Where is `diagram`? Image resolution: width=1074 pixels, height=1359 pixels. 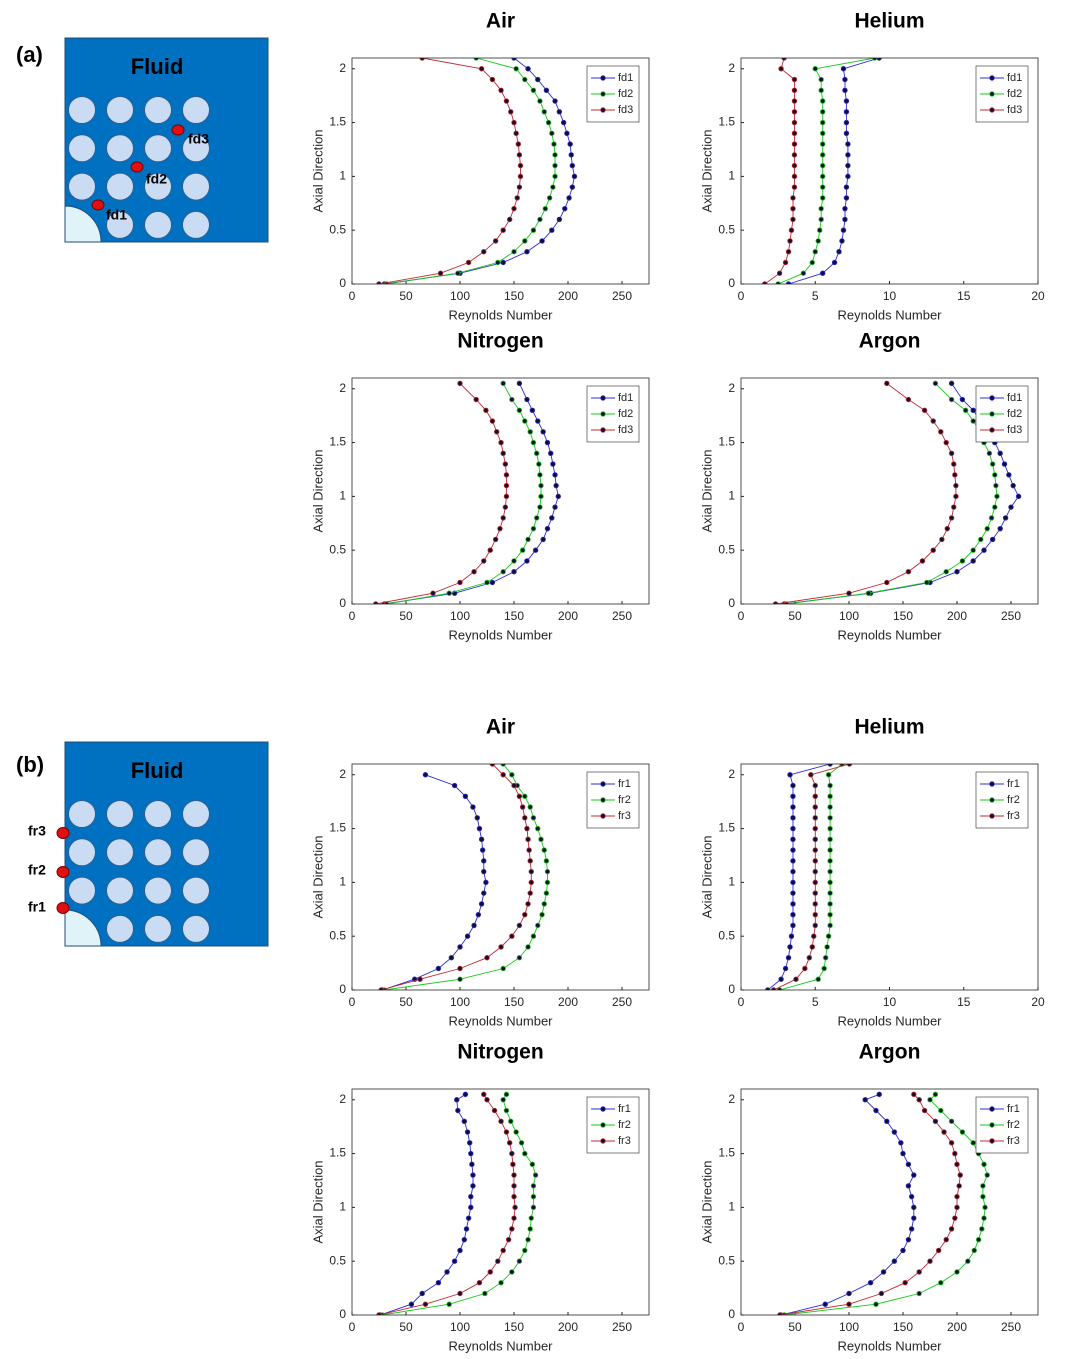
diagram is located at coordinates (166, 844).